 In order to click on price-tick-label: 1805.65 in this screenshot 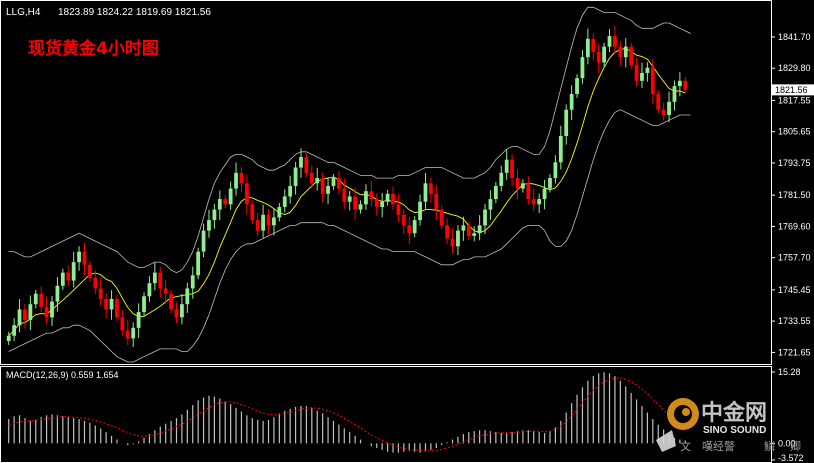, I will do `click(794, 132)`.